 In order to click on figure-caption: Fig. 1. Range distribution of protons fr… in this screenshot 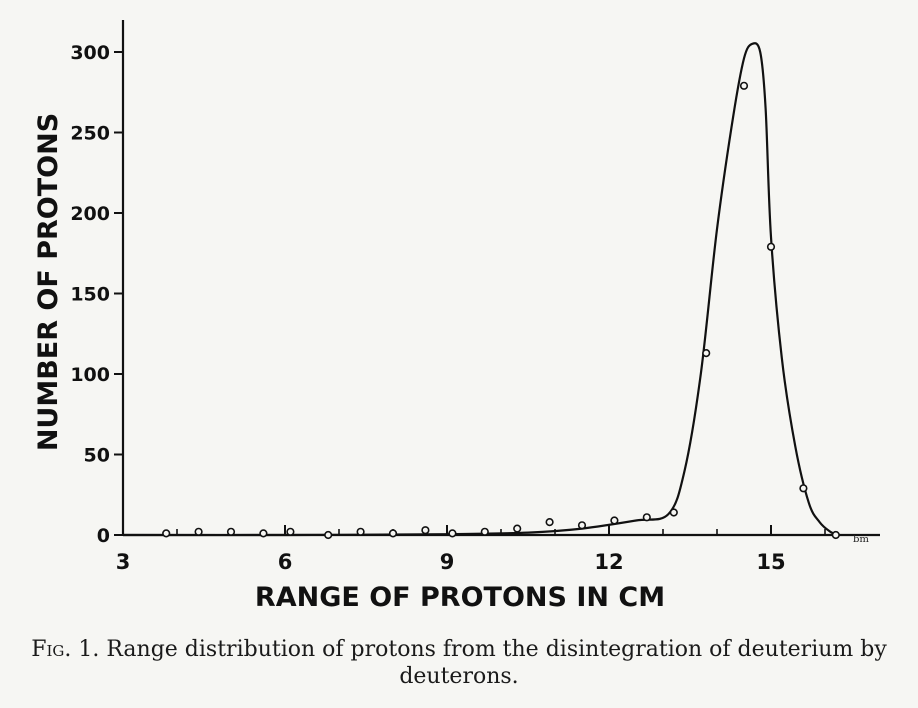, I will do `click(459, 663)`.